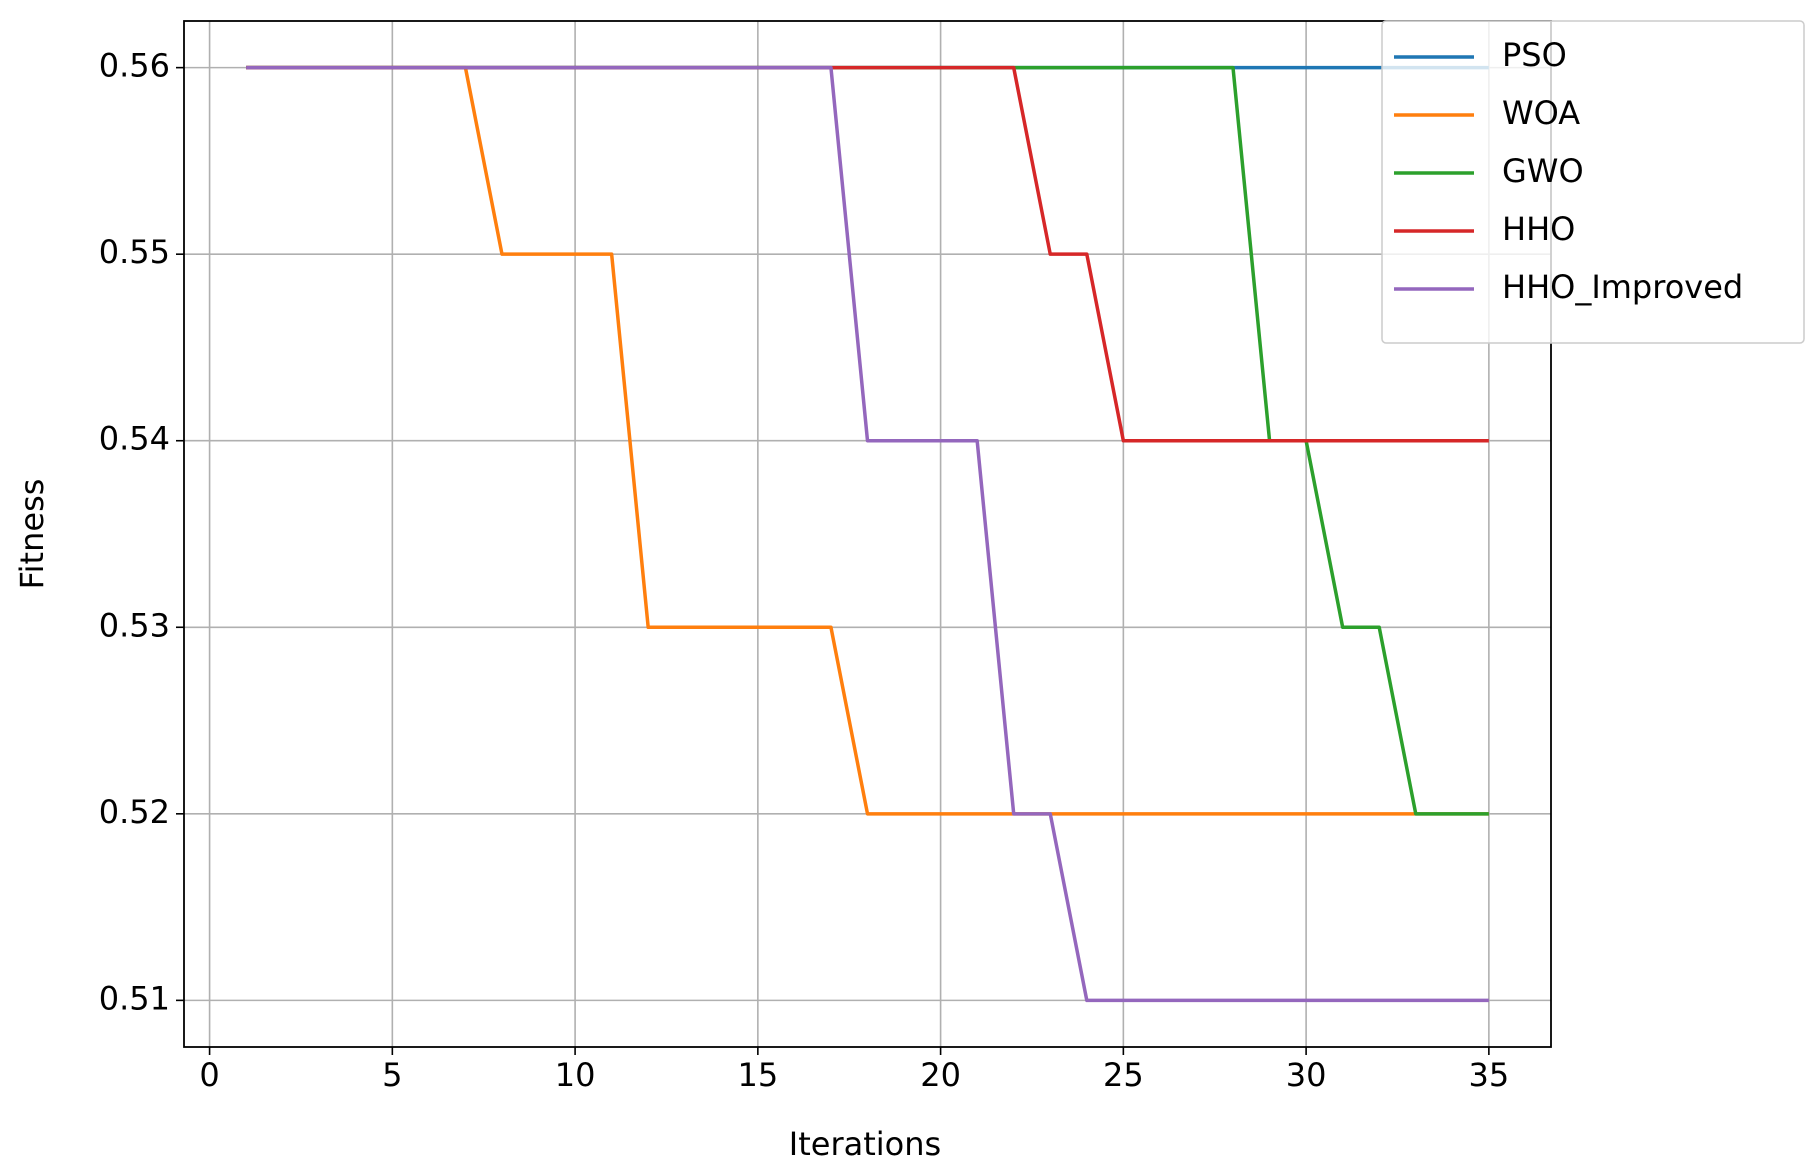 This screenshot has width=1819, height=1168. What do you see at coordinates (134, 66) in the screenshot?
I see `y-tick-label: 0.56` at bounding box center [134, 66].